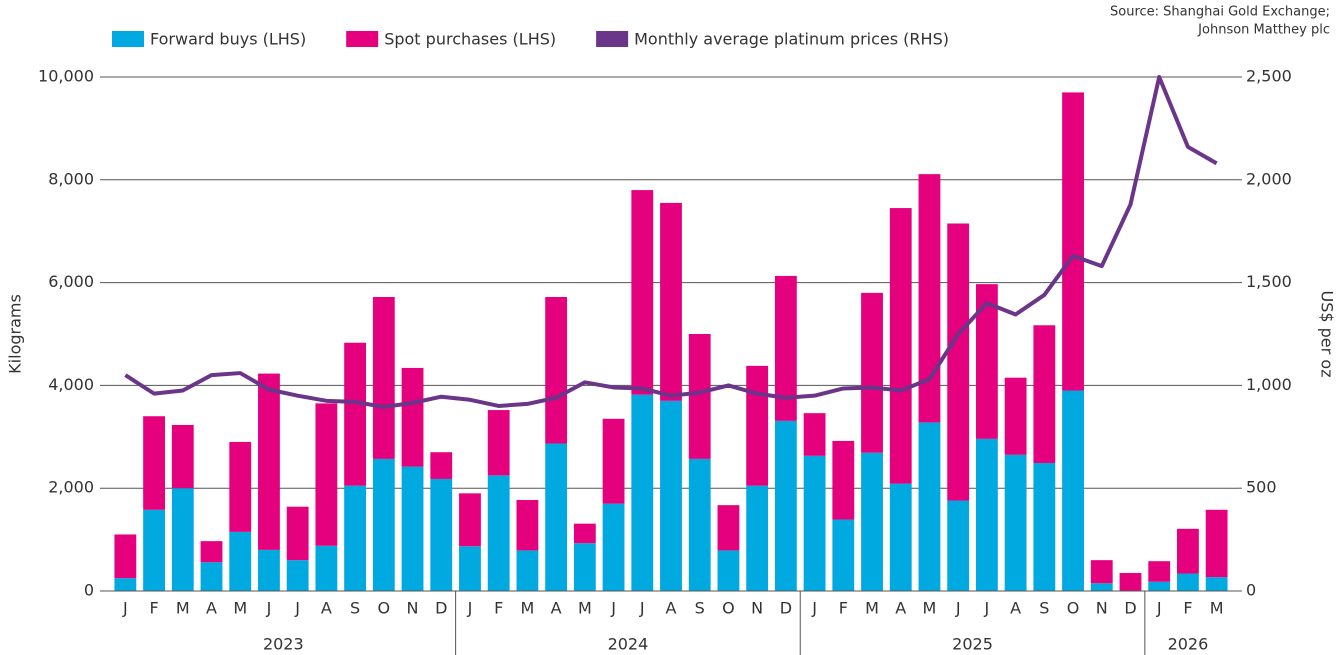 The image size is (1343, 655). Describe the element at coordinates (1263, 30) in the screenshot. I see `source: Johnson Matthey plc` at that location.